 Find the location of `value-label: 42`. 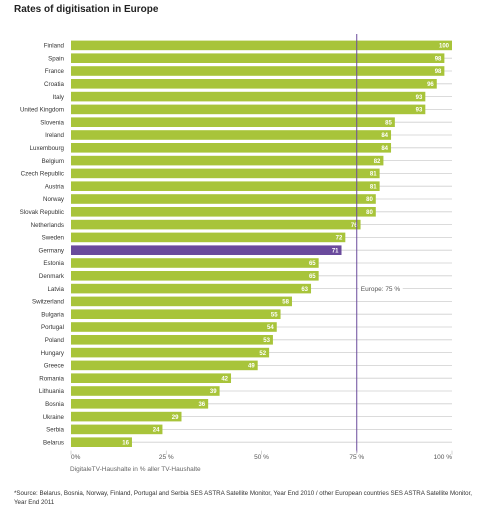

value-label: 42 is located at coordinates (224, 379).